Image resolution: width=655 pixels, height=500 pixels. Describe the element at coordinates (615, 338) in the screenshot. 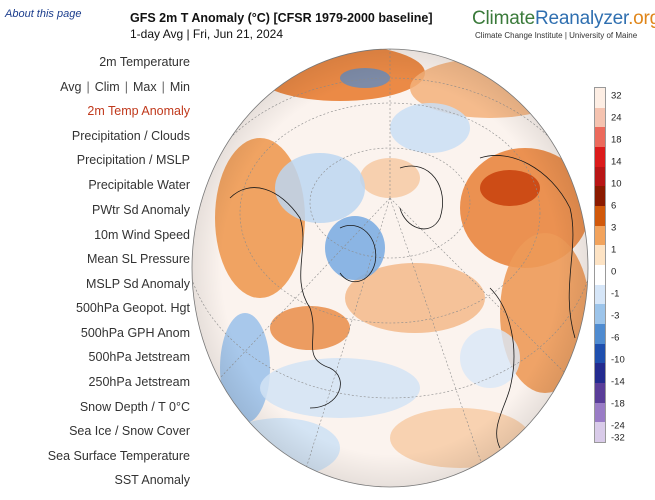

I see `colorbar-tick: -6` at that location.